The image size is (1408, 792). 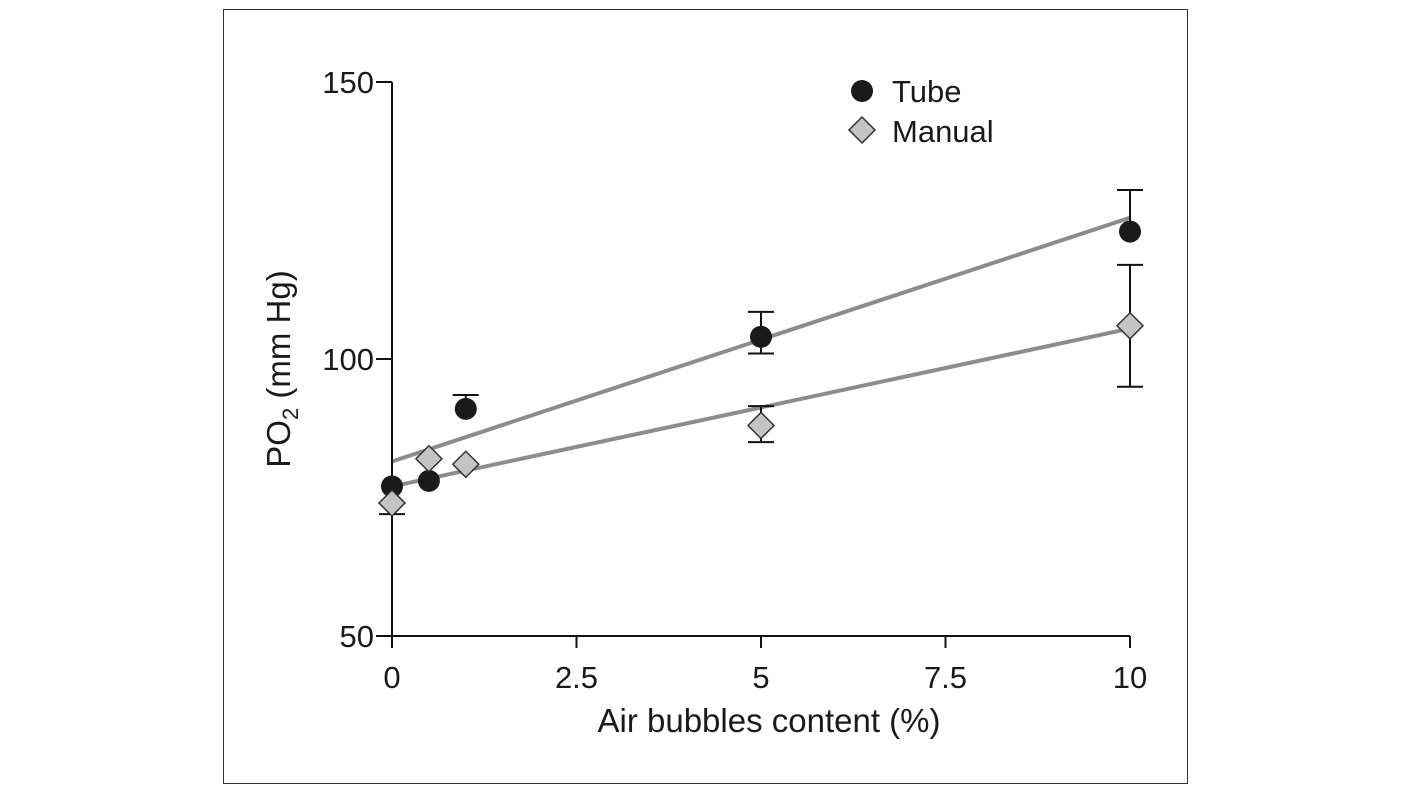 I want to click on y-axis-title: PO2 (mm Hg), so click(x=281, y=368).